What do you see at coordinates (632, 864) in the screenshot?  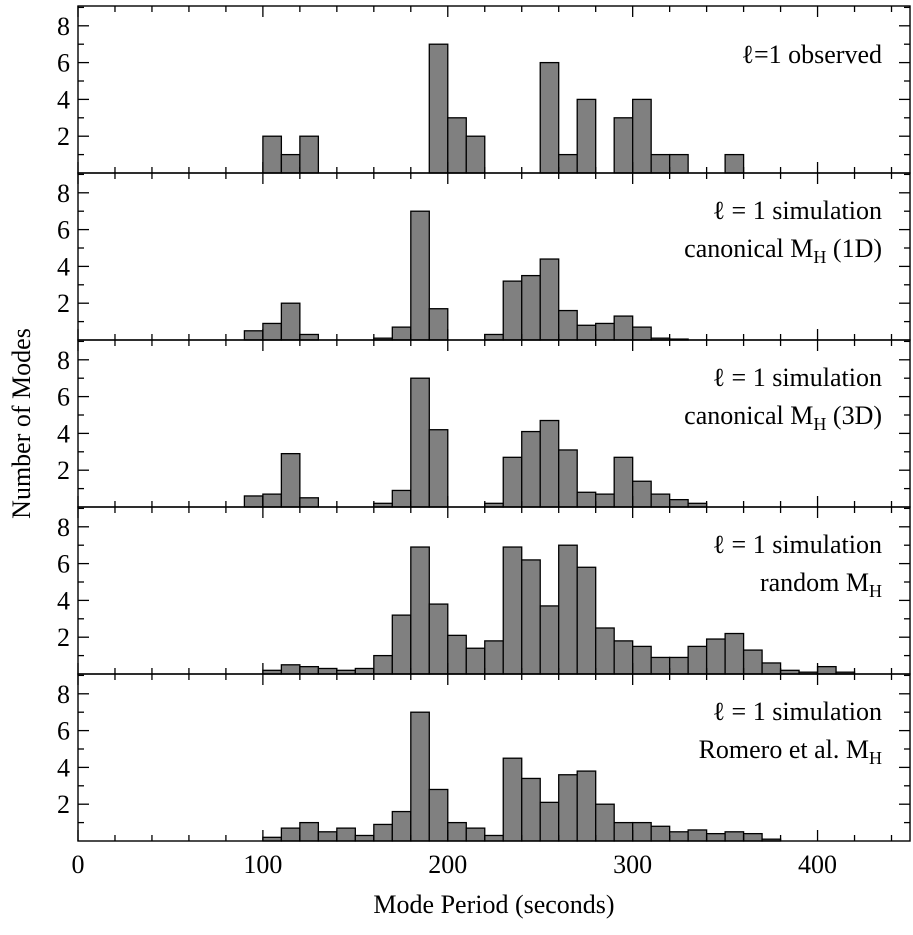 I see `x-tick-label: 300` at bounding box center [632, 864].